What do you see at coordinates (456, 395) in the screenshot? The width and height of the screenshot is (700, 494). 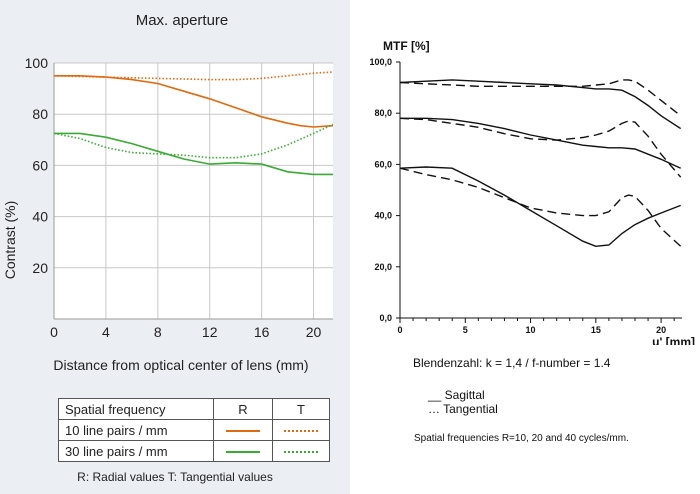 I see `legend-sagittal: __ Sagittal` at bounding box center [456, 395].